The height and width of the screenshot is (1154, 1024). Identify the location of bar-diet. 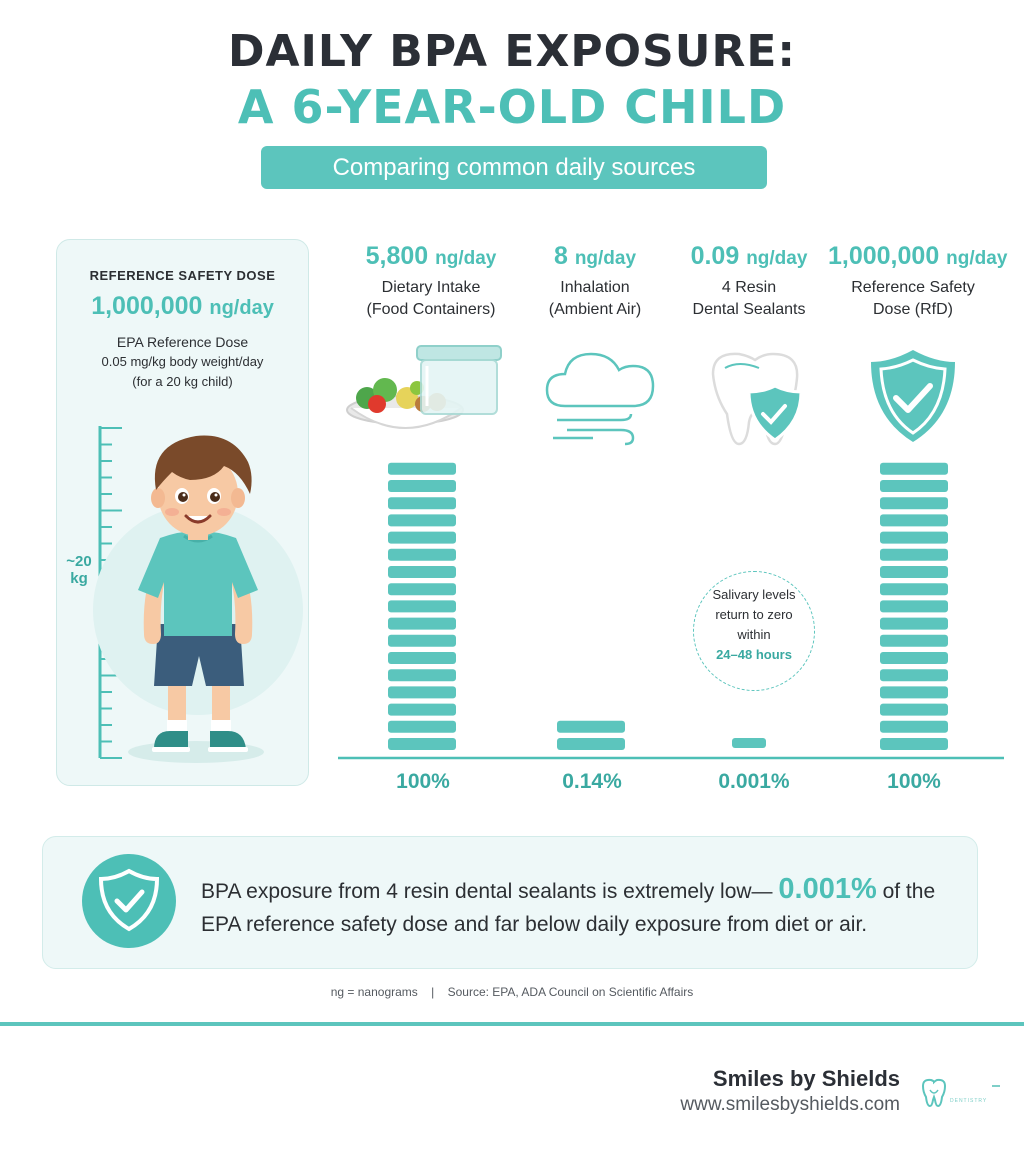
(422, 606).